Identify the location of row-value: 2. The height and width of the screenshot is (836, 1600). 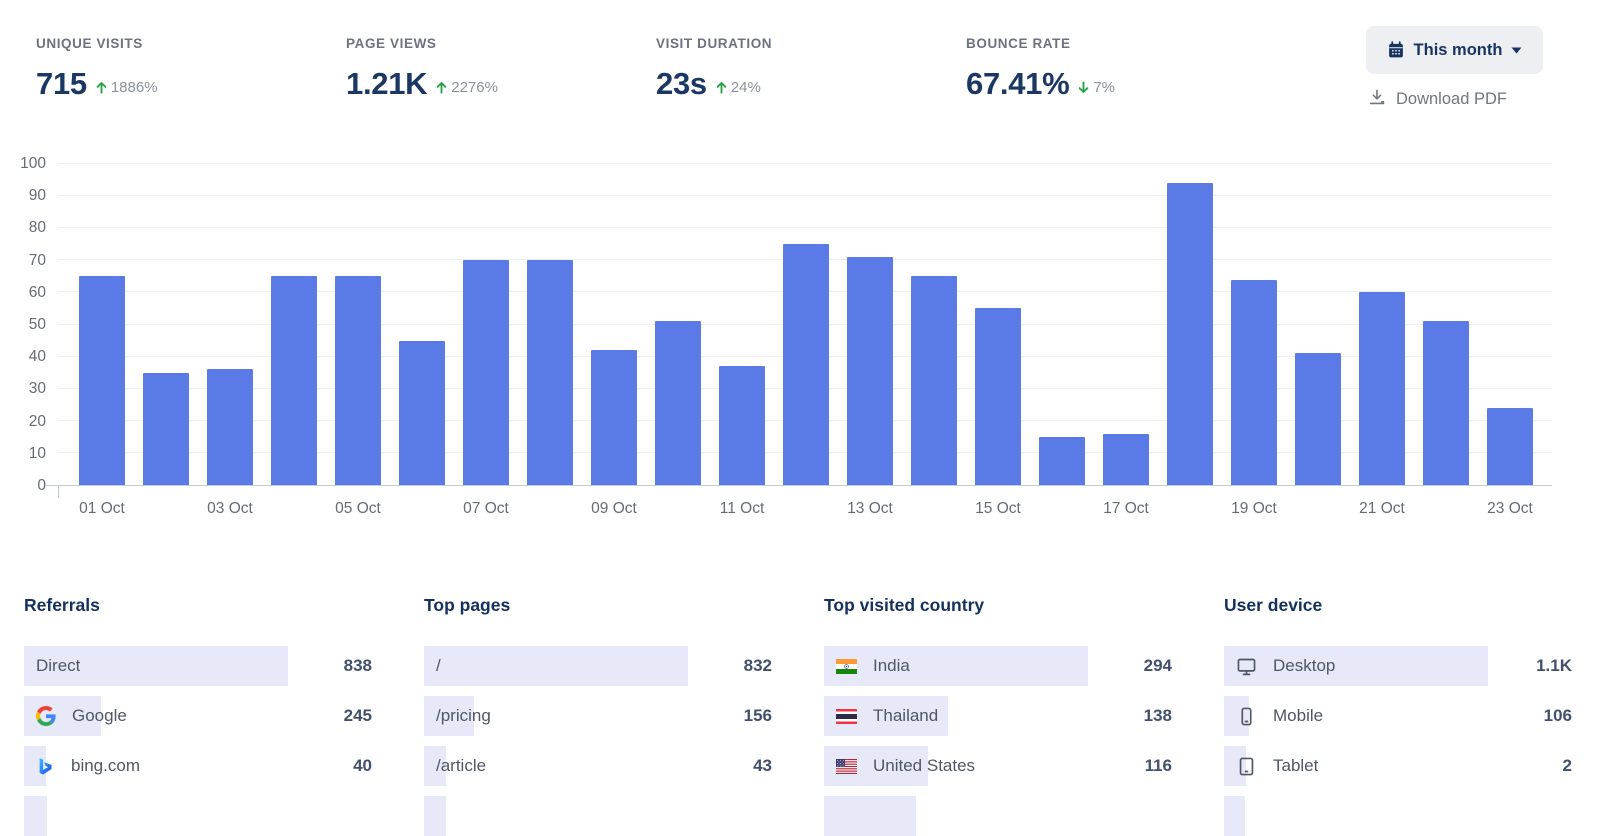
(1567, 765).